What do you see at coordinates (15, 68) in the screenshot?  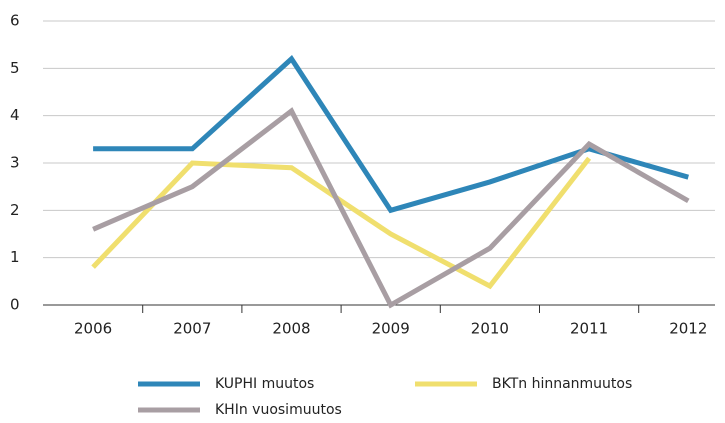 I see `y-tick-label: 5` at bounding box center [15, 68].